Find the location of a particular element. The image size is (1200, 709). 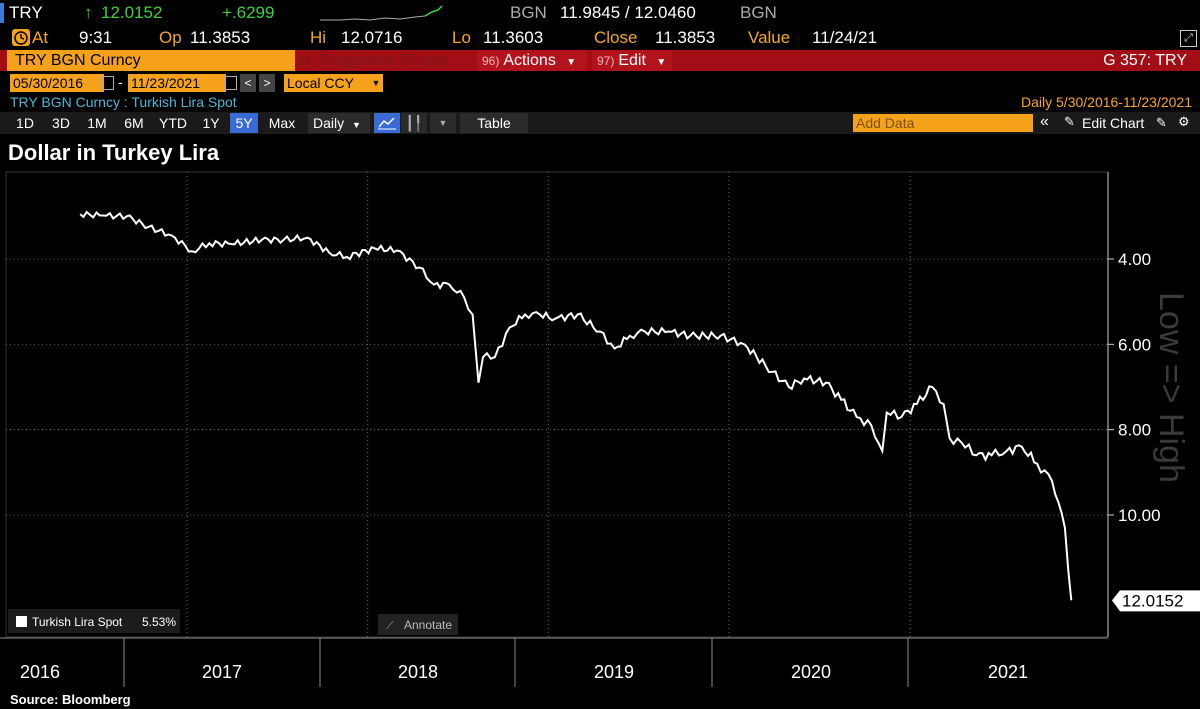

y-axis: 4.00 6.00 8.00 10.00 is located at coordinates (1134, 404).